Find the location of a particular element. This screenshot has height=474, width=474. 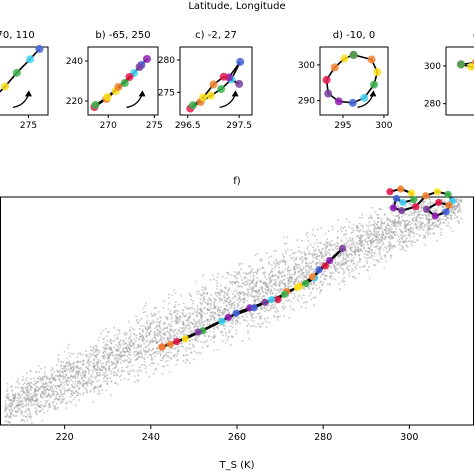

x-tick-label: 275 is located at coordinates (28, 126).